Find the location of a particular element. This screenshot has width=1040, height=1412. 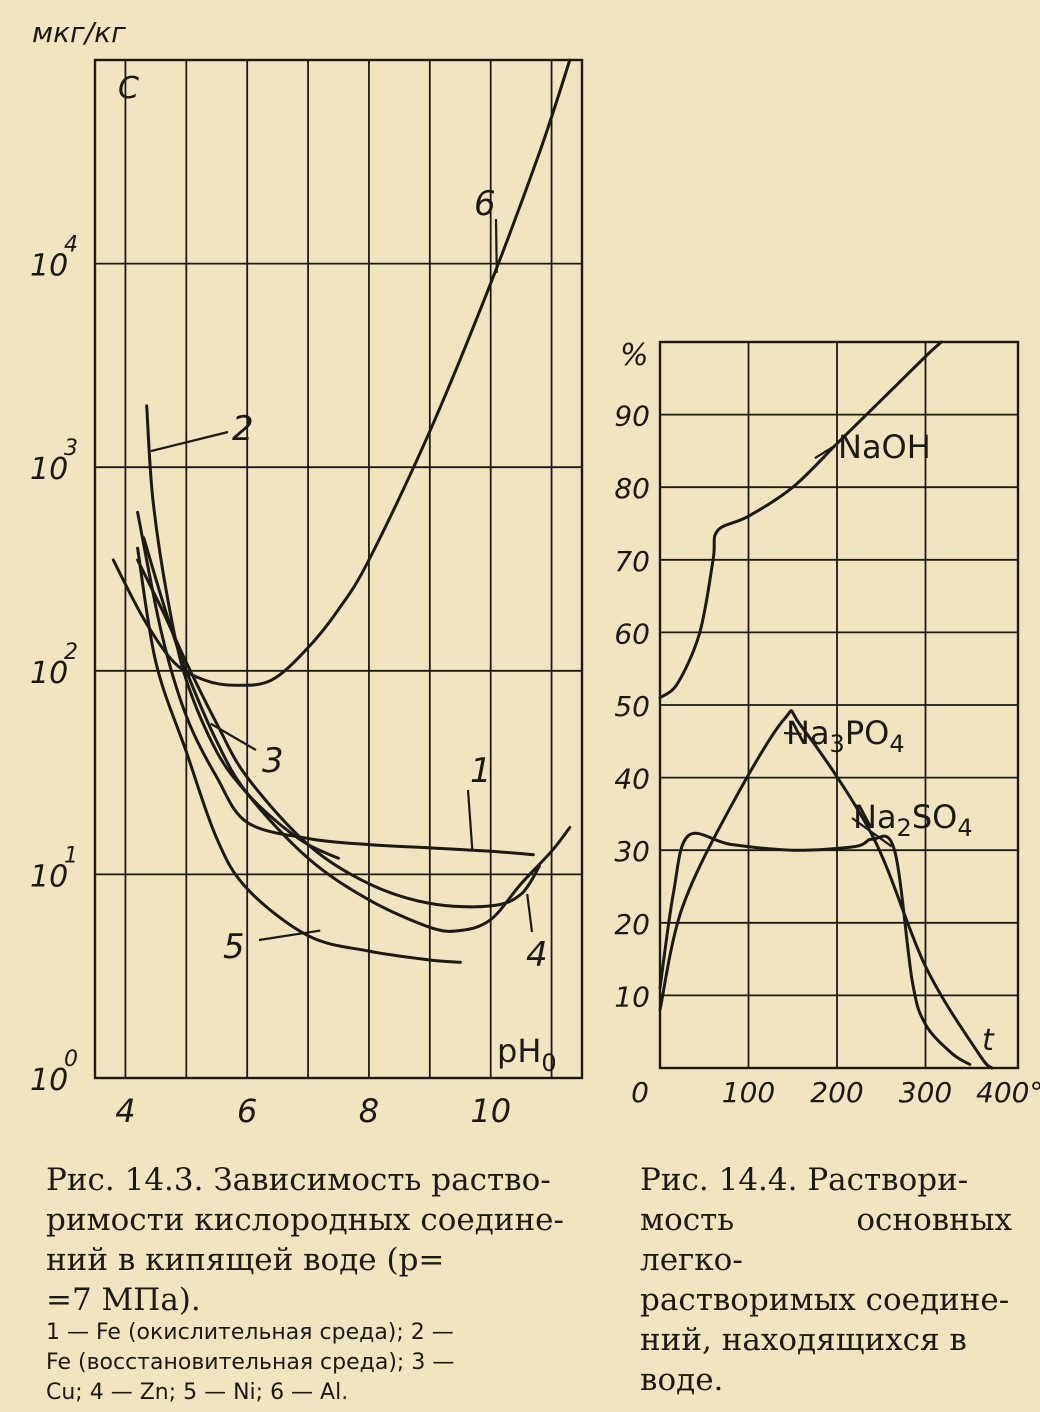

y-tick-exponent: 1 is located at coordinates (71, 855).